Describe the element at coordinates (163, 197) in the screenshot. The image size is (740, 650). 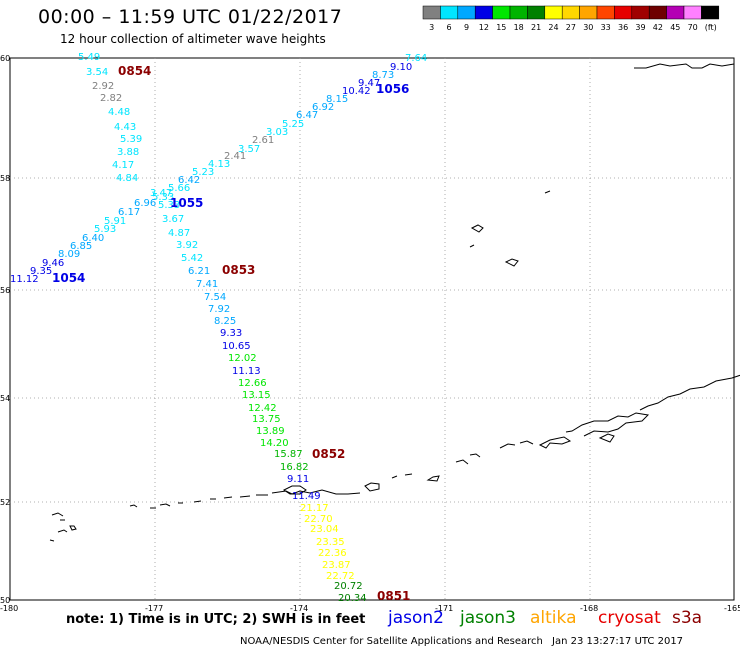
I see `swh-value-label: 5.33` at that location.